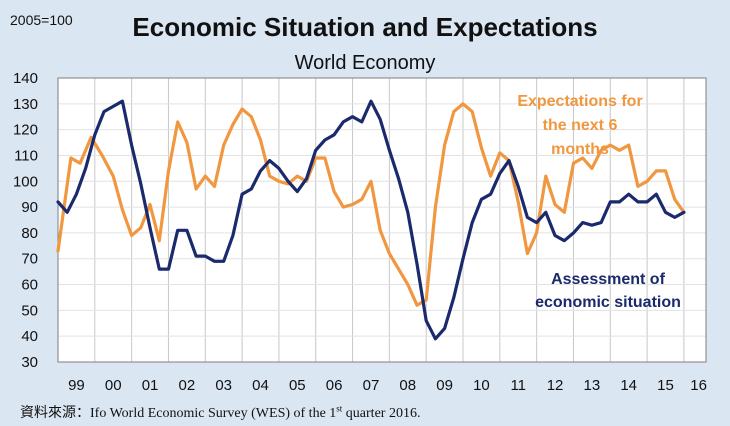  I want to click on source-superscript: st, so click(339, 408).